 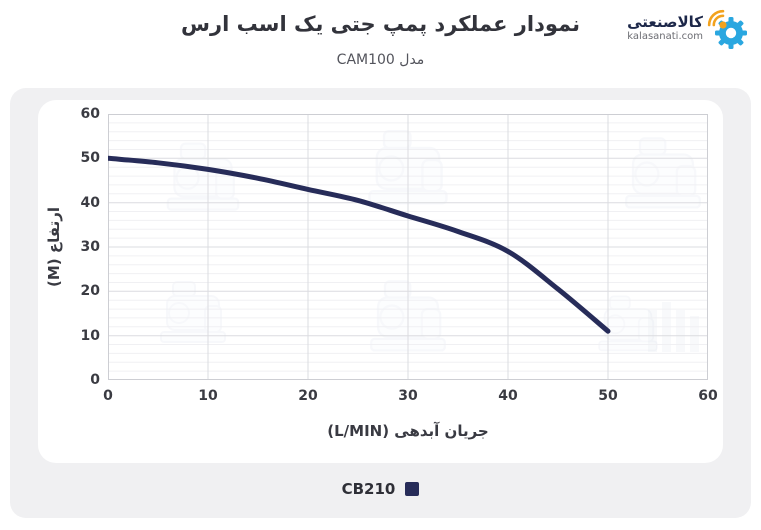 What do you see at coordinates (90, 158) in the screenshot?
I see `y-tick-label: 50` at bounding box center [90, 158].